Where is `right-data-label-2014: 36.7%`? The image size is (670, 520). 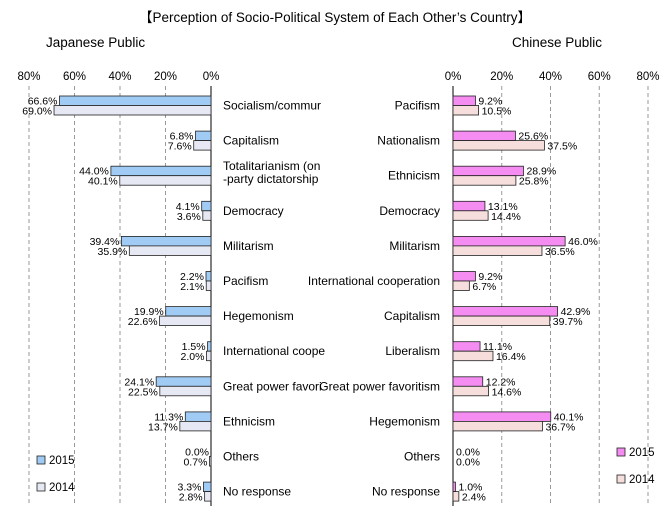
right-data-label-2014: 36.7% is located at coordinates (560, 427).